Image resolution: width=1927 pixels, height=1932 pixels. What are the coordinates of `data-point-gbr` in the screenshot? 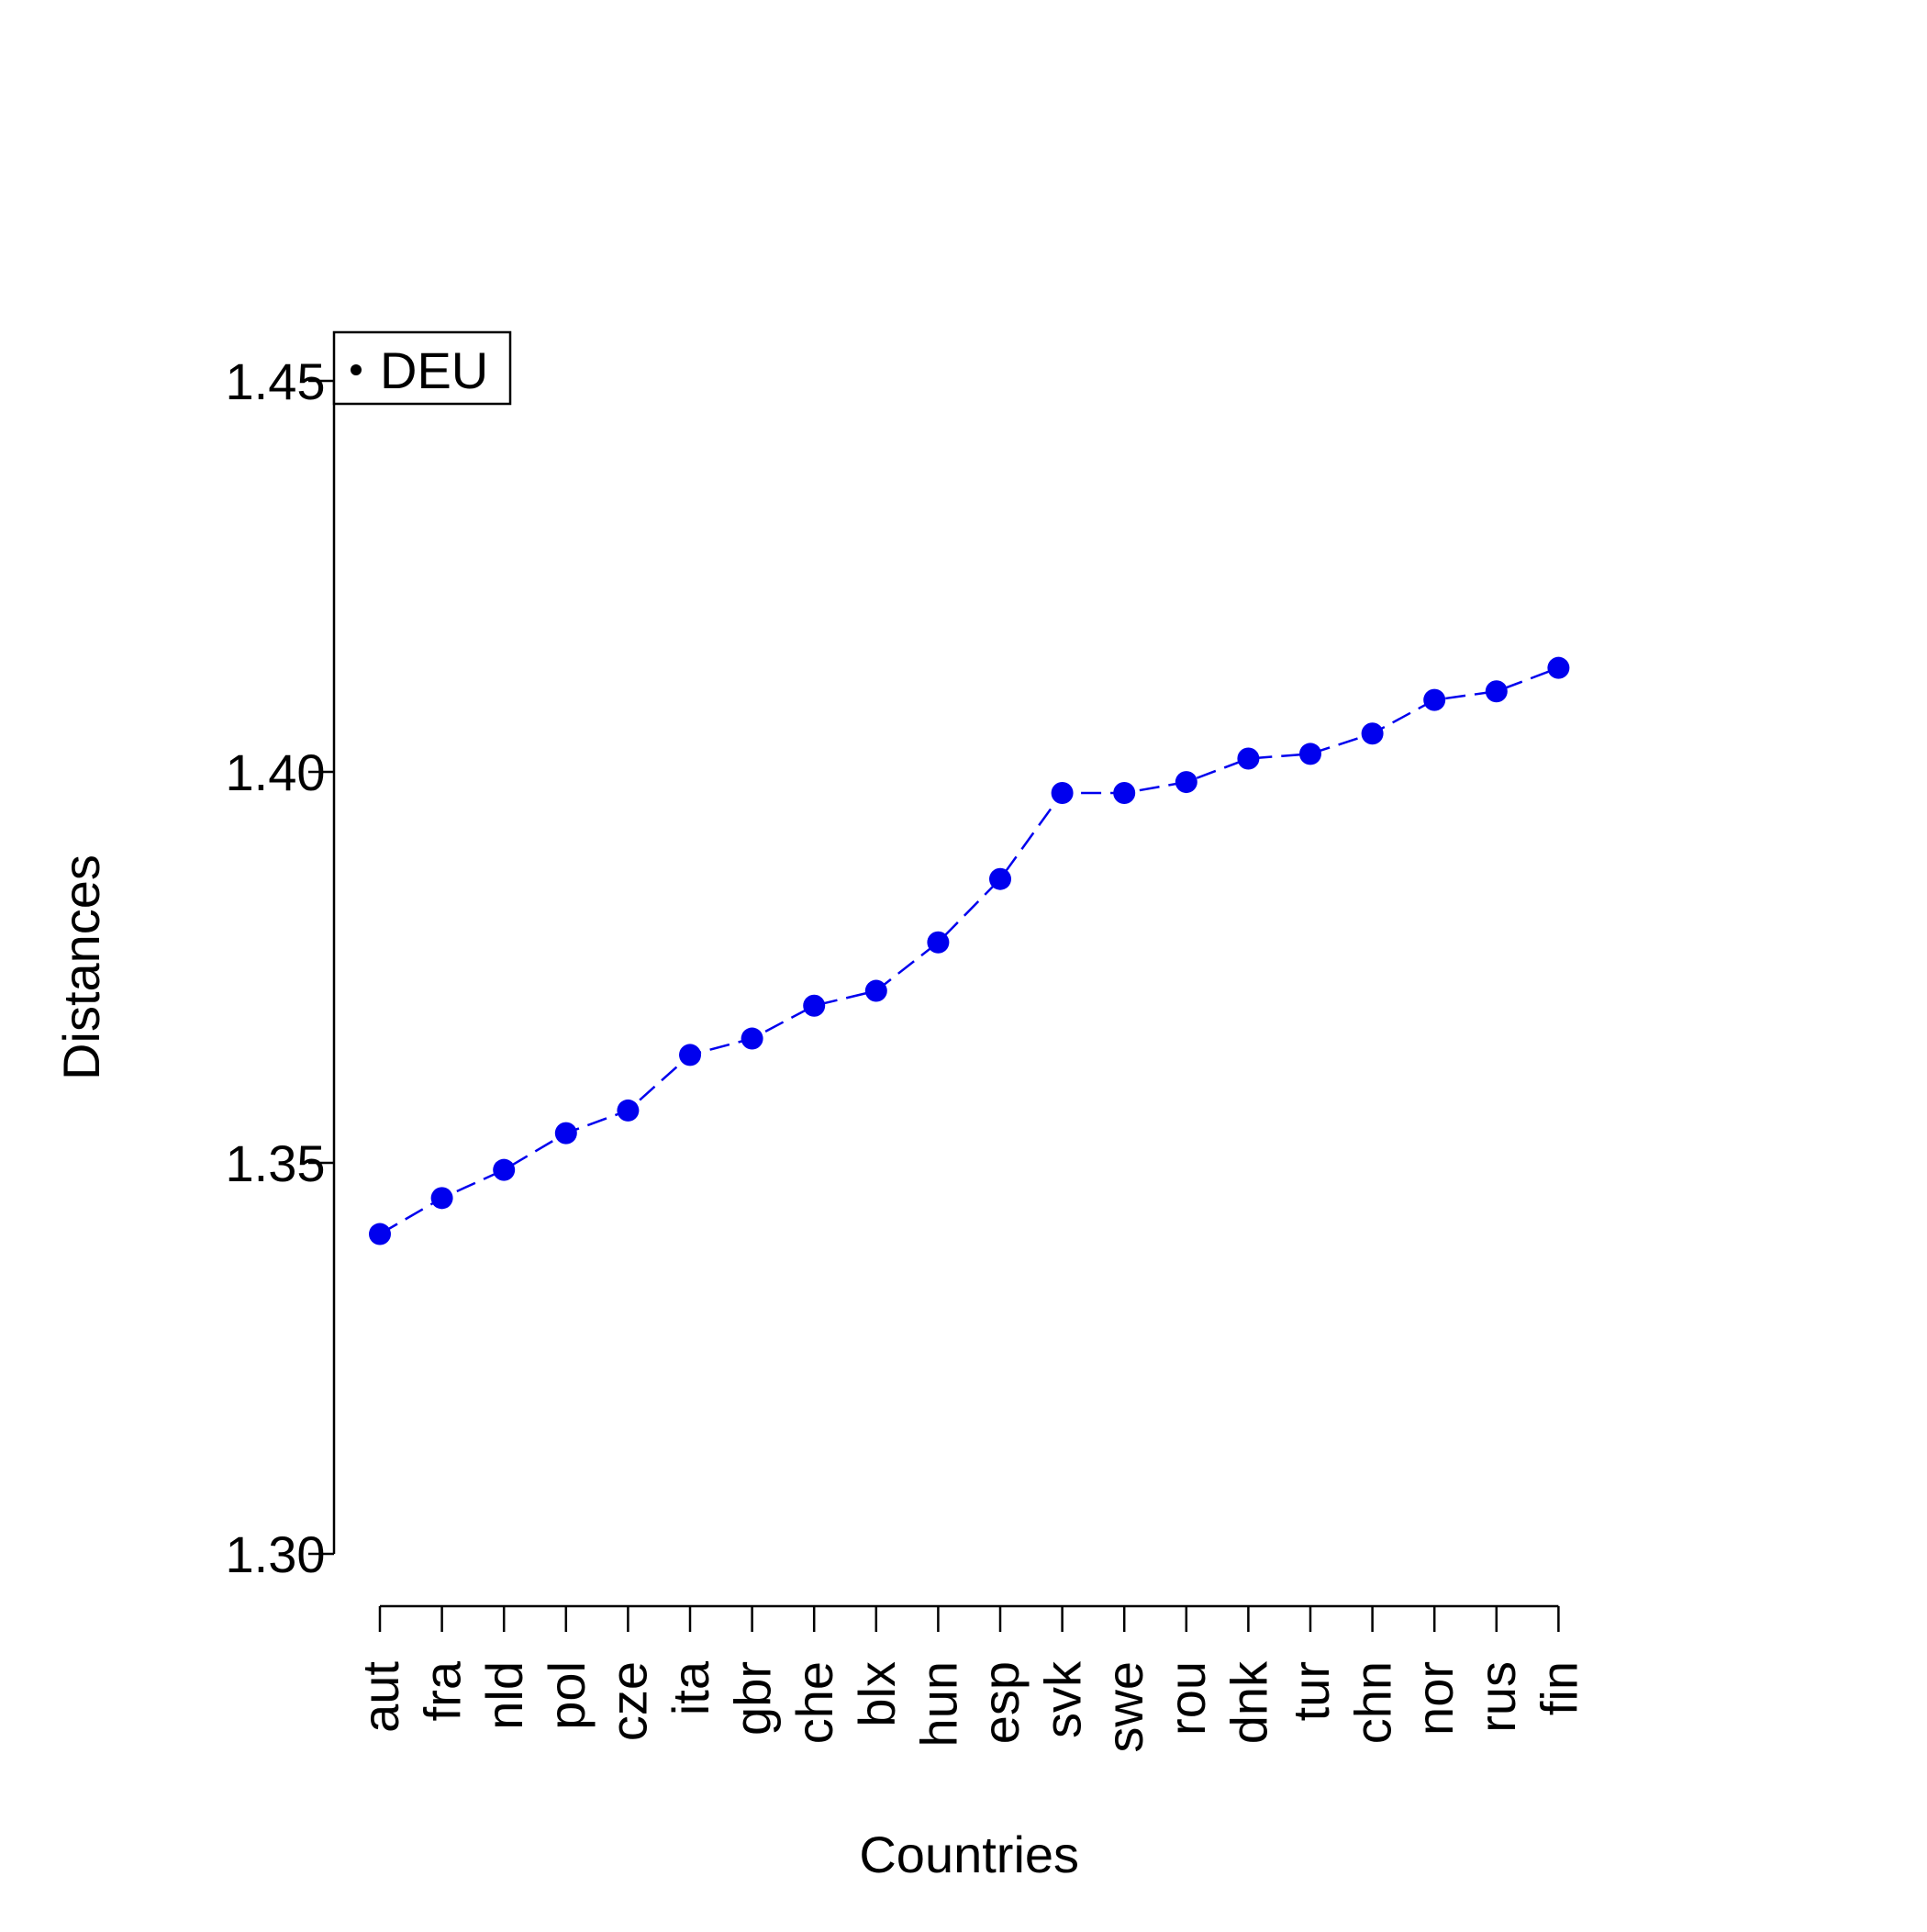 It's located at (752, 1038).